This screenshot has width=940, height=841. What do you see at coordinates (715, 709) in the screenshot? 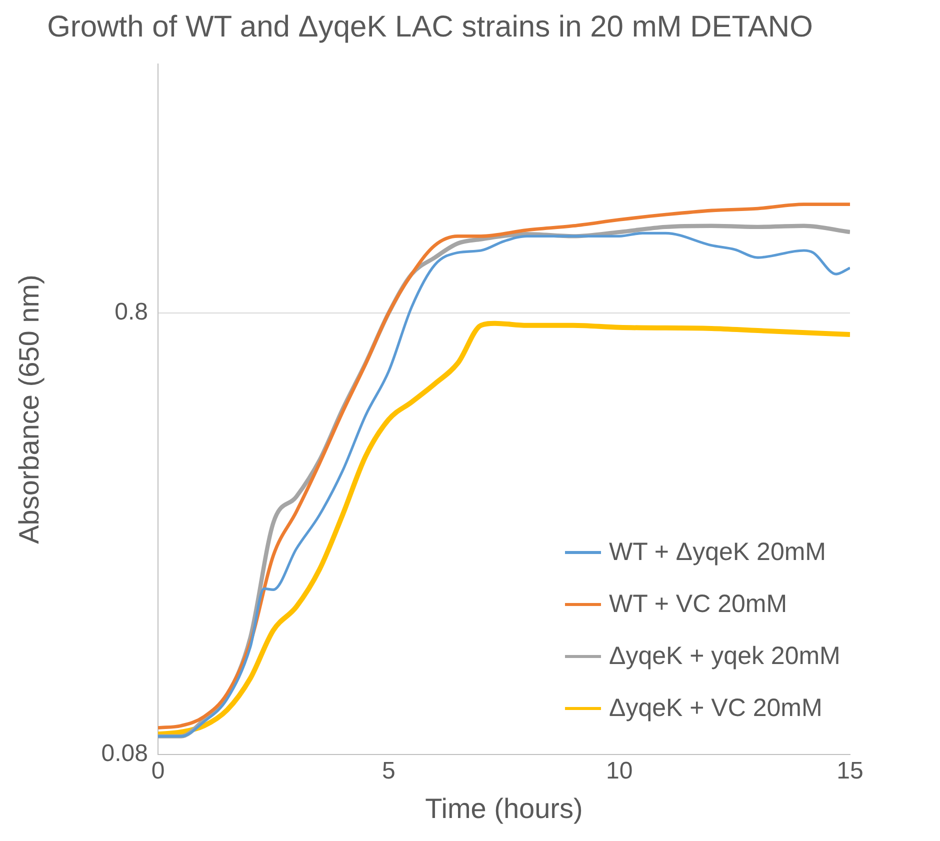
I see `legend-label: ΔyqeK + VC 20mM` at bounding box center [715, 709].